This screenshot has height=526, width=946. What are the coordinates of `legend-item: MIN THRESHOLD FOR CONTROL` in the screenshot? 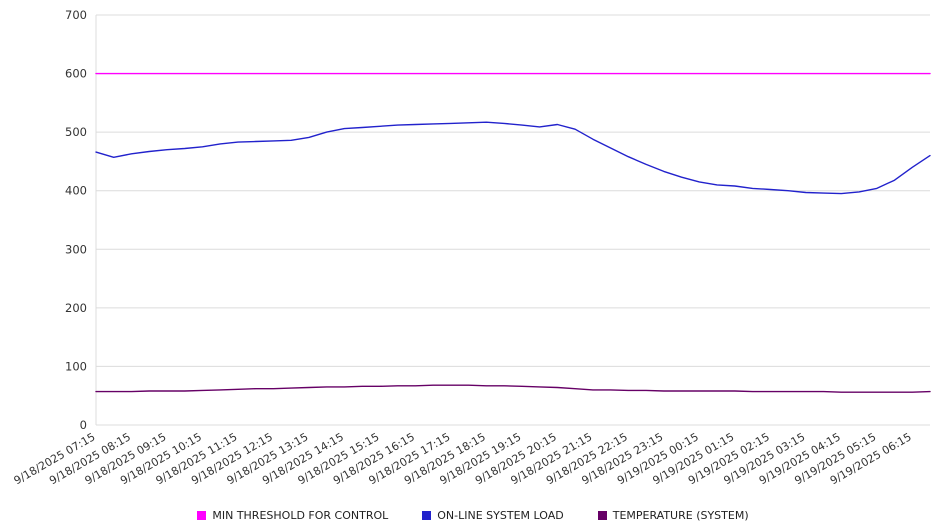 It's located at (292, 515).